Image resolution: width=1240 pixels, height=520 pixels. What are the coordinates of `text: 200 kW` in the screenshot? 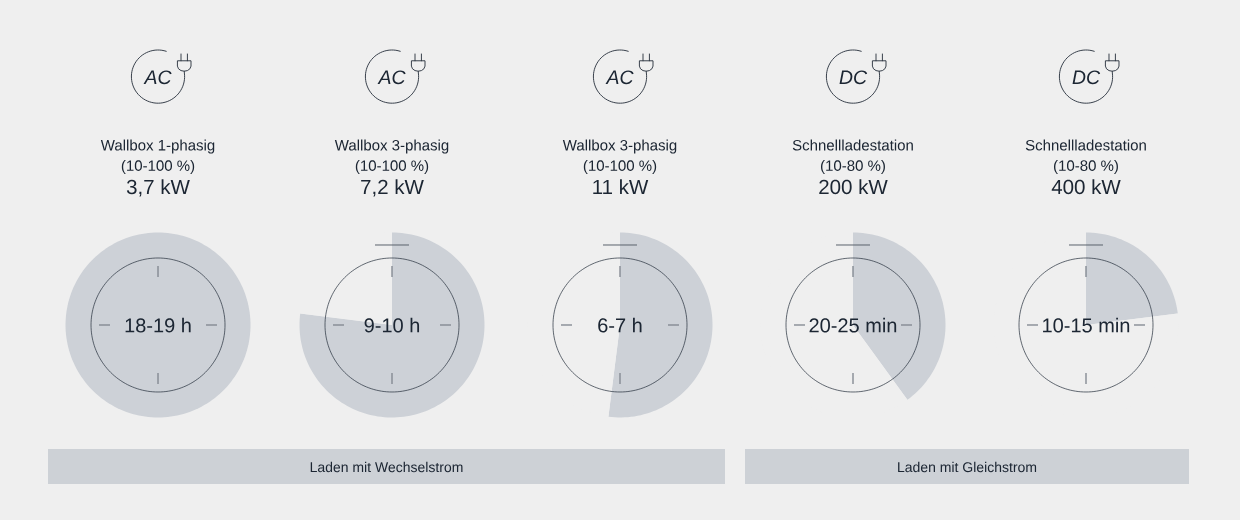 It's located at (853, 187).